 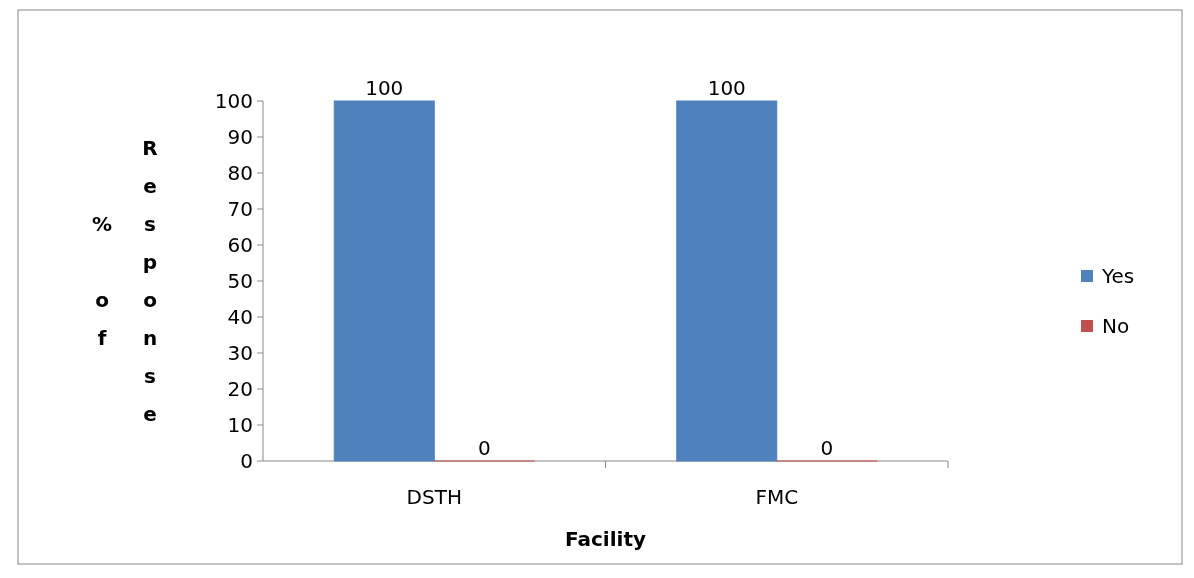 I want to click on x-tick-label: DSTH, so click(x=434, y=497).